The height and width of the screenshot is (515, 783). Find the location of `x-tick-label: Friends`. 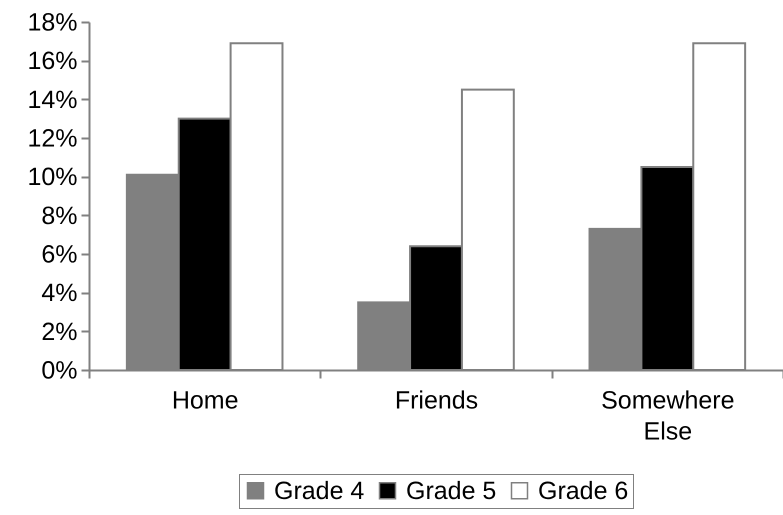

x-tick-label: Friends is located at coordinates (436, 400).